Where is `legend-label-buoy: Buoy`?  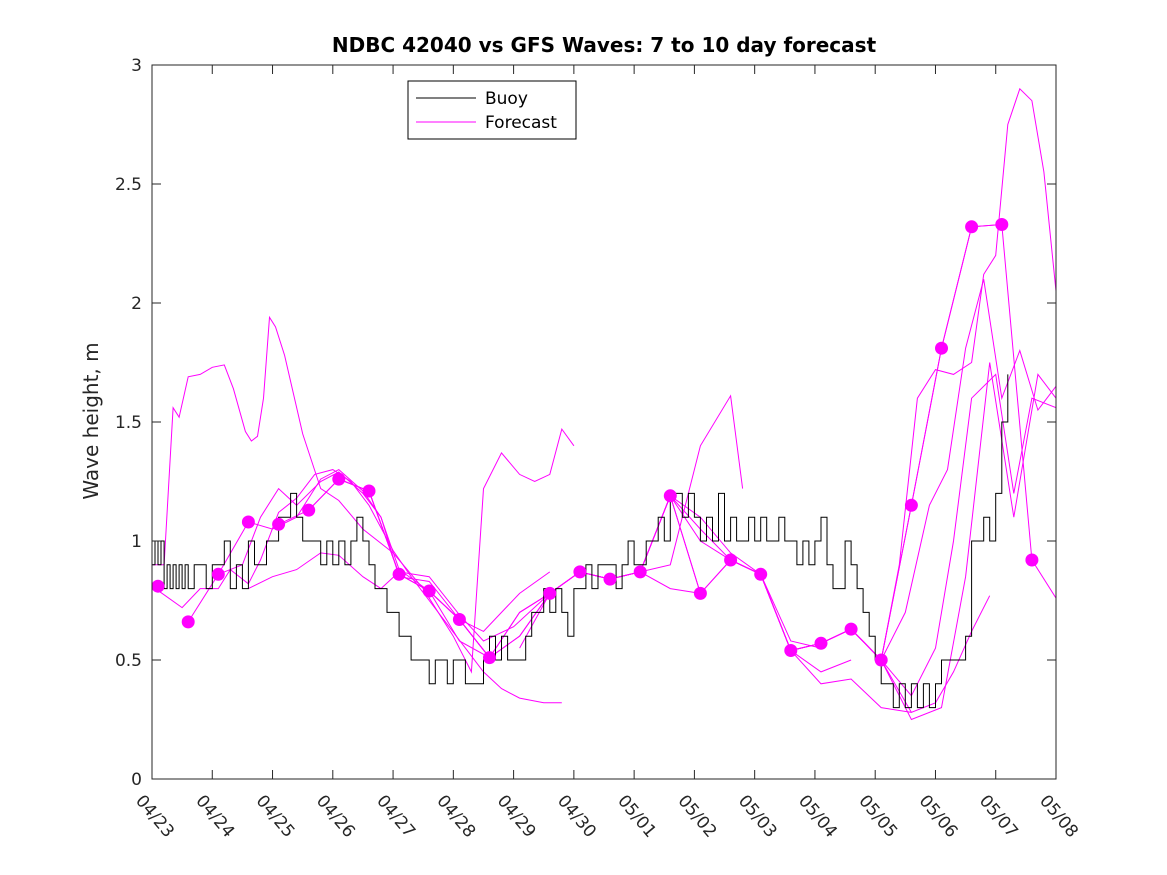
legend-label-buoy: Buoy is located at coordinates (506, 99).